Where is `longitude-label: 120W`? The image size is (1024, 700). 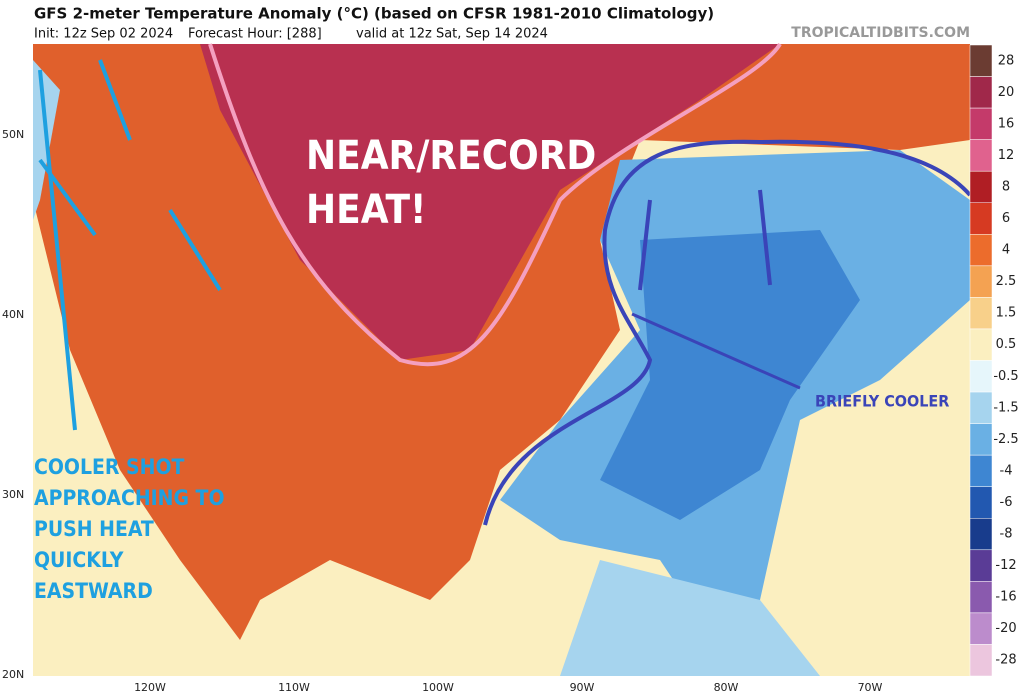
longitude-label: 120W is located at coordinates (150, 687).